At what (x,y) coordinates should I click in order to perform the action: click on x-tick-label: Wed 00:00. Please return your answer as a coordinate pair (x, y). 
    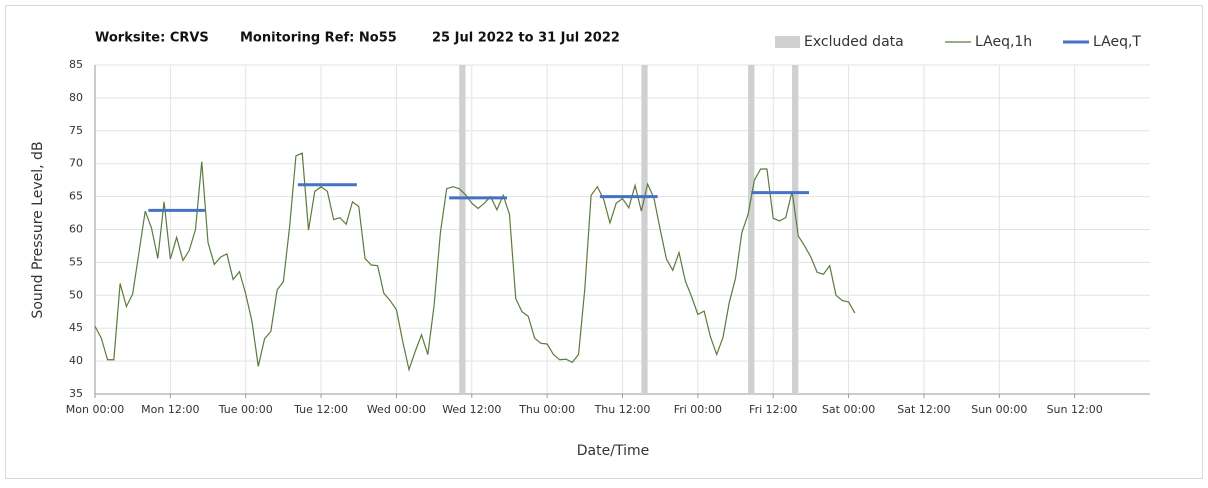
    Looking at the image, I should click on (396, 409).